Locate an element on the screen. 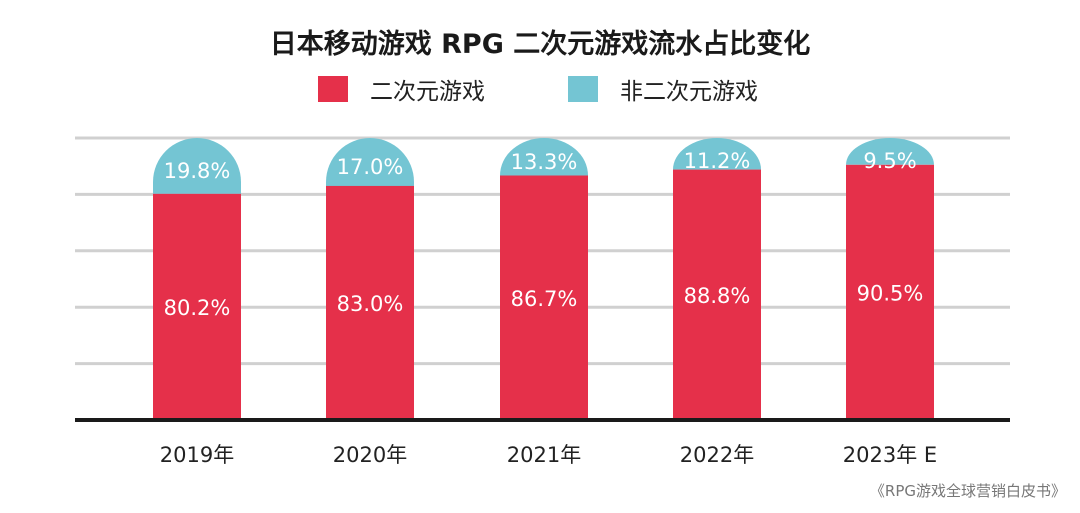 The width and height of the screenshot is (1080, 513). data-label-anime: 90.5% is located at coordinates (890, 293).